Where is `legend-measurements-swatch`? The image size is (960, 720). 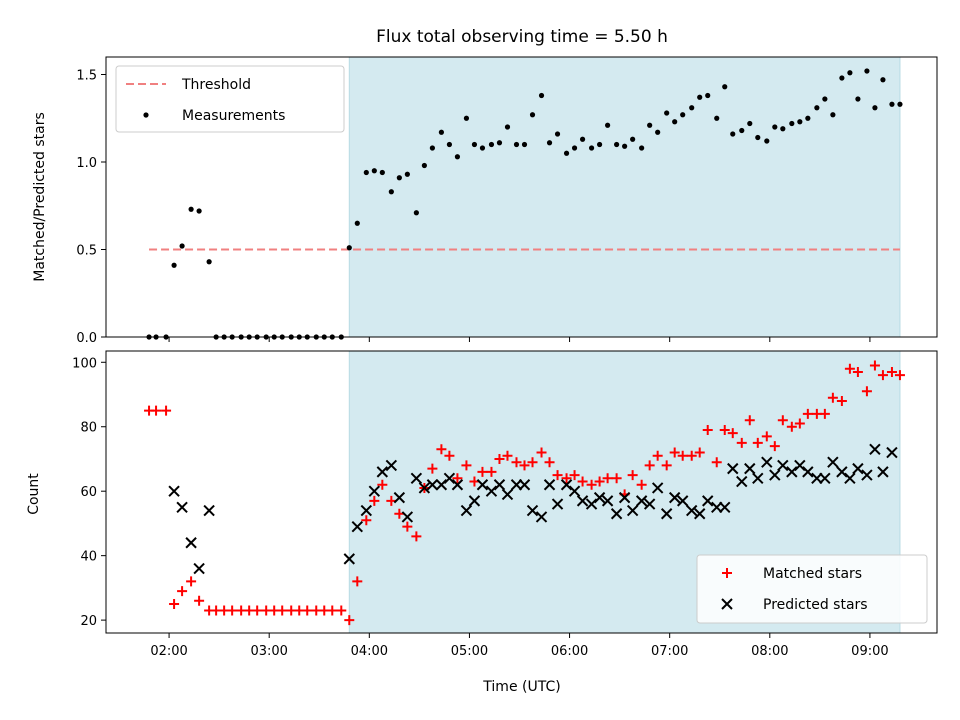
legend-measurements-swatch is located at coordinates (146, 115).